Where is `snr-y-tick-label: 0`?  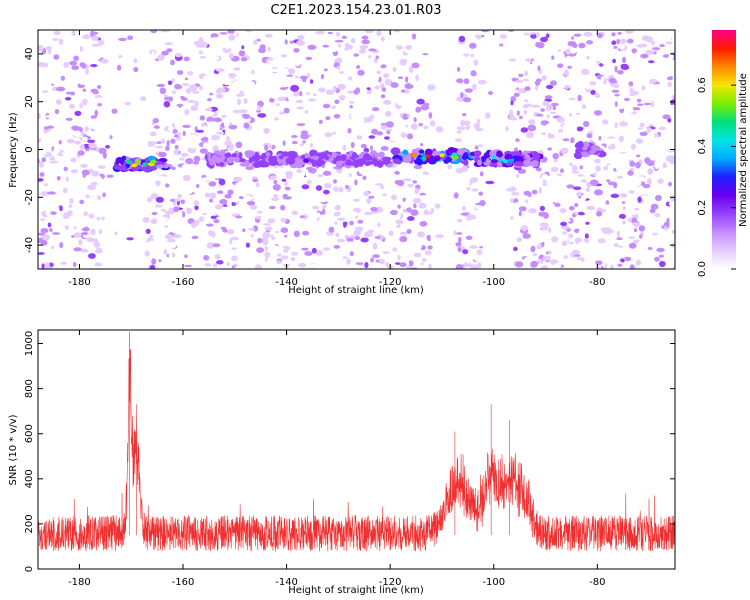
snr-y-tick-label: 0 is located at coordinates (29, 569).